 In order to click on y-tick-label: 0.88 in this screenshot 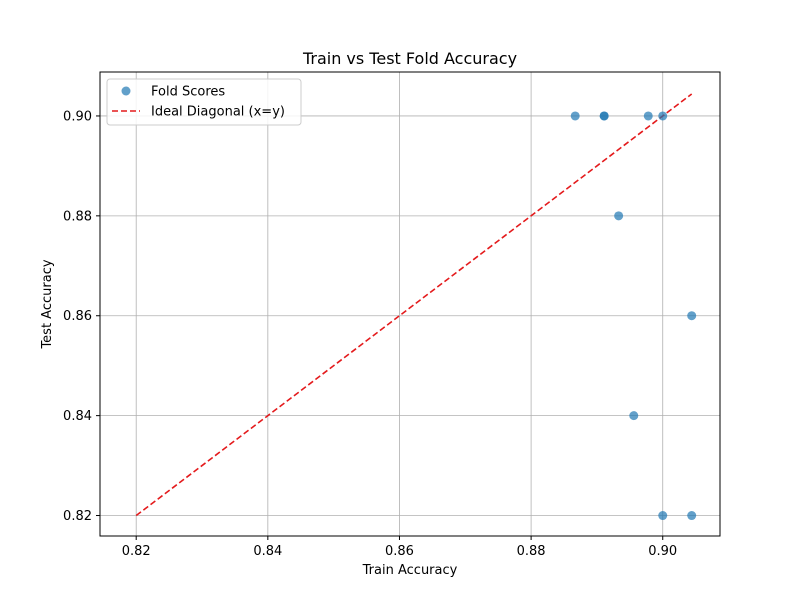, I will do `click(77, 216)`.